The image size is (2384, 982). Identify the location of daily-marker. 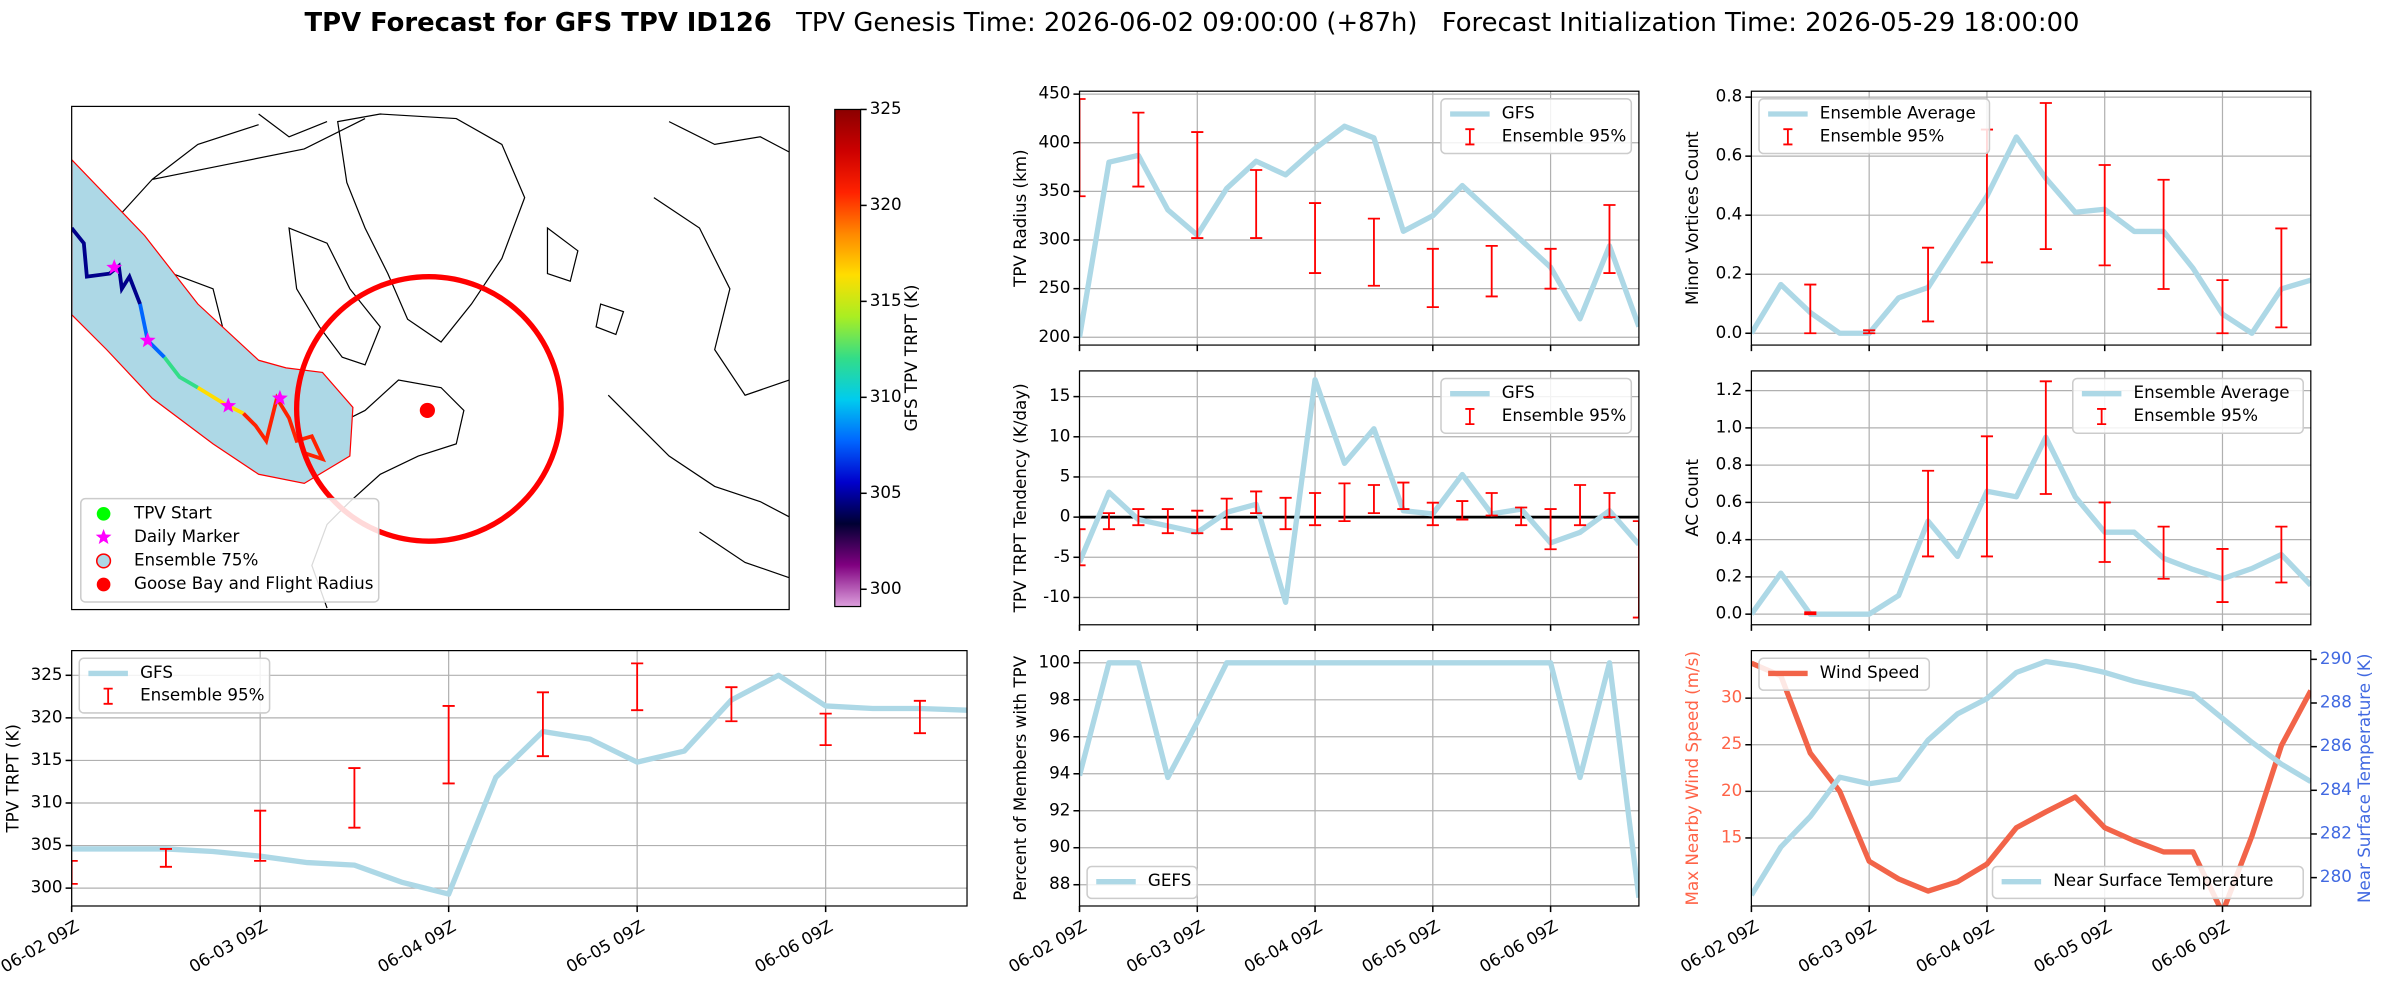
(114, 267).